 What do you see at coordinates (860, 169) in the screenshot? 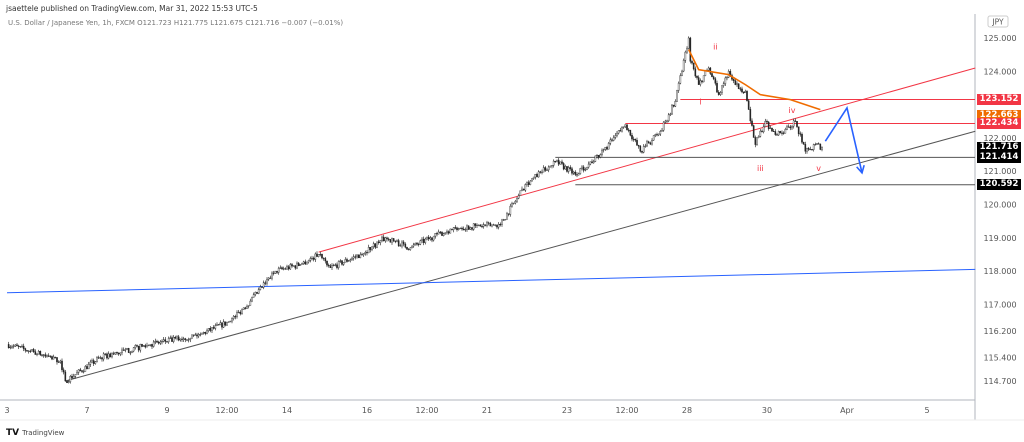
I see `projection-arrowhead-icon` at bounding box center [860, 169].